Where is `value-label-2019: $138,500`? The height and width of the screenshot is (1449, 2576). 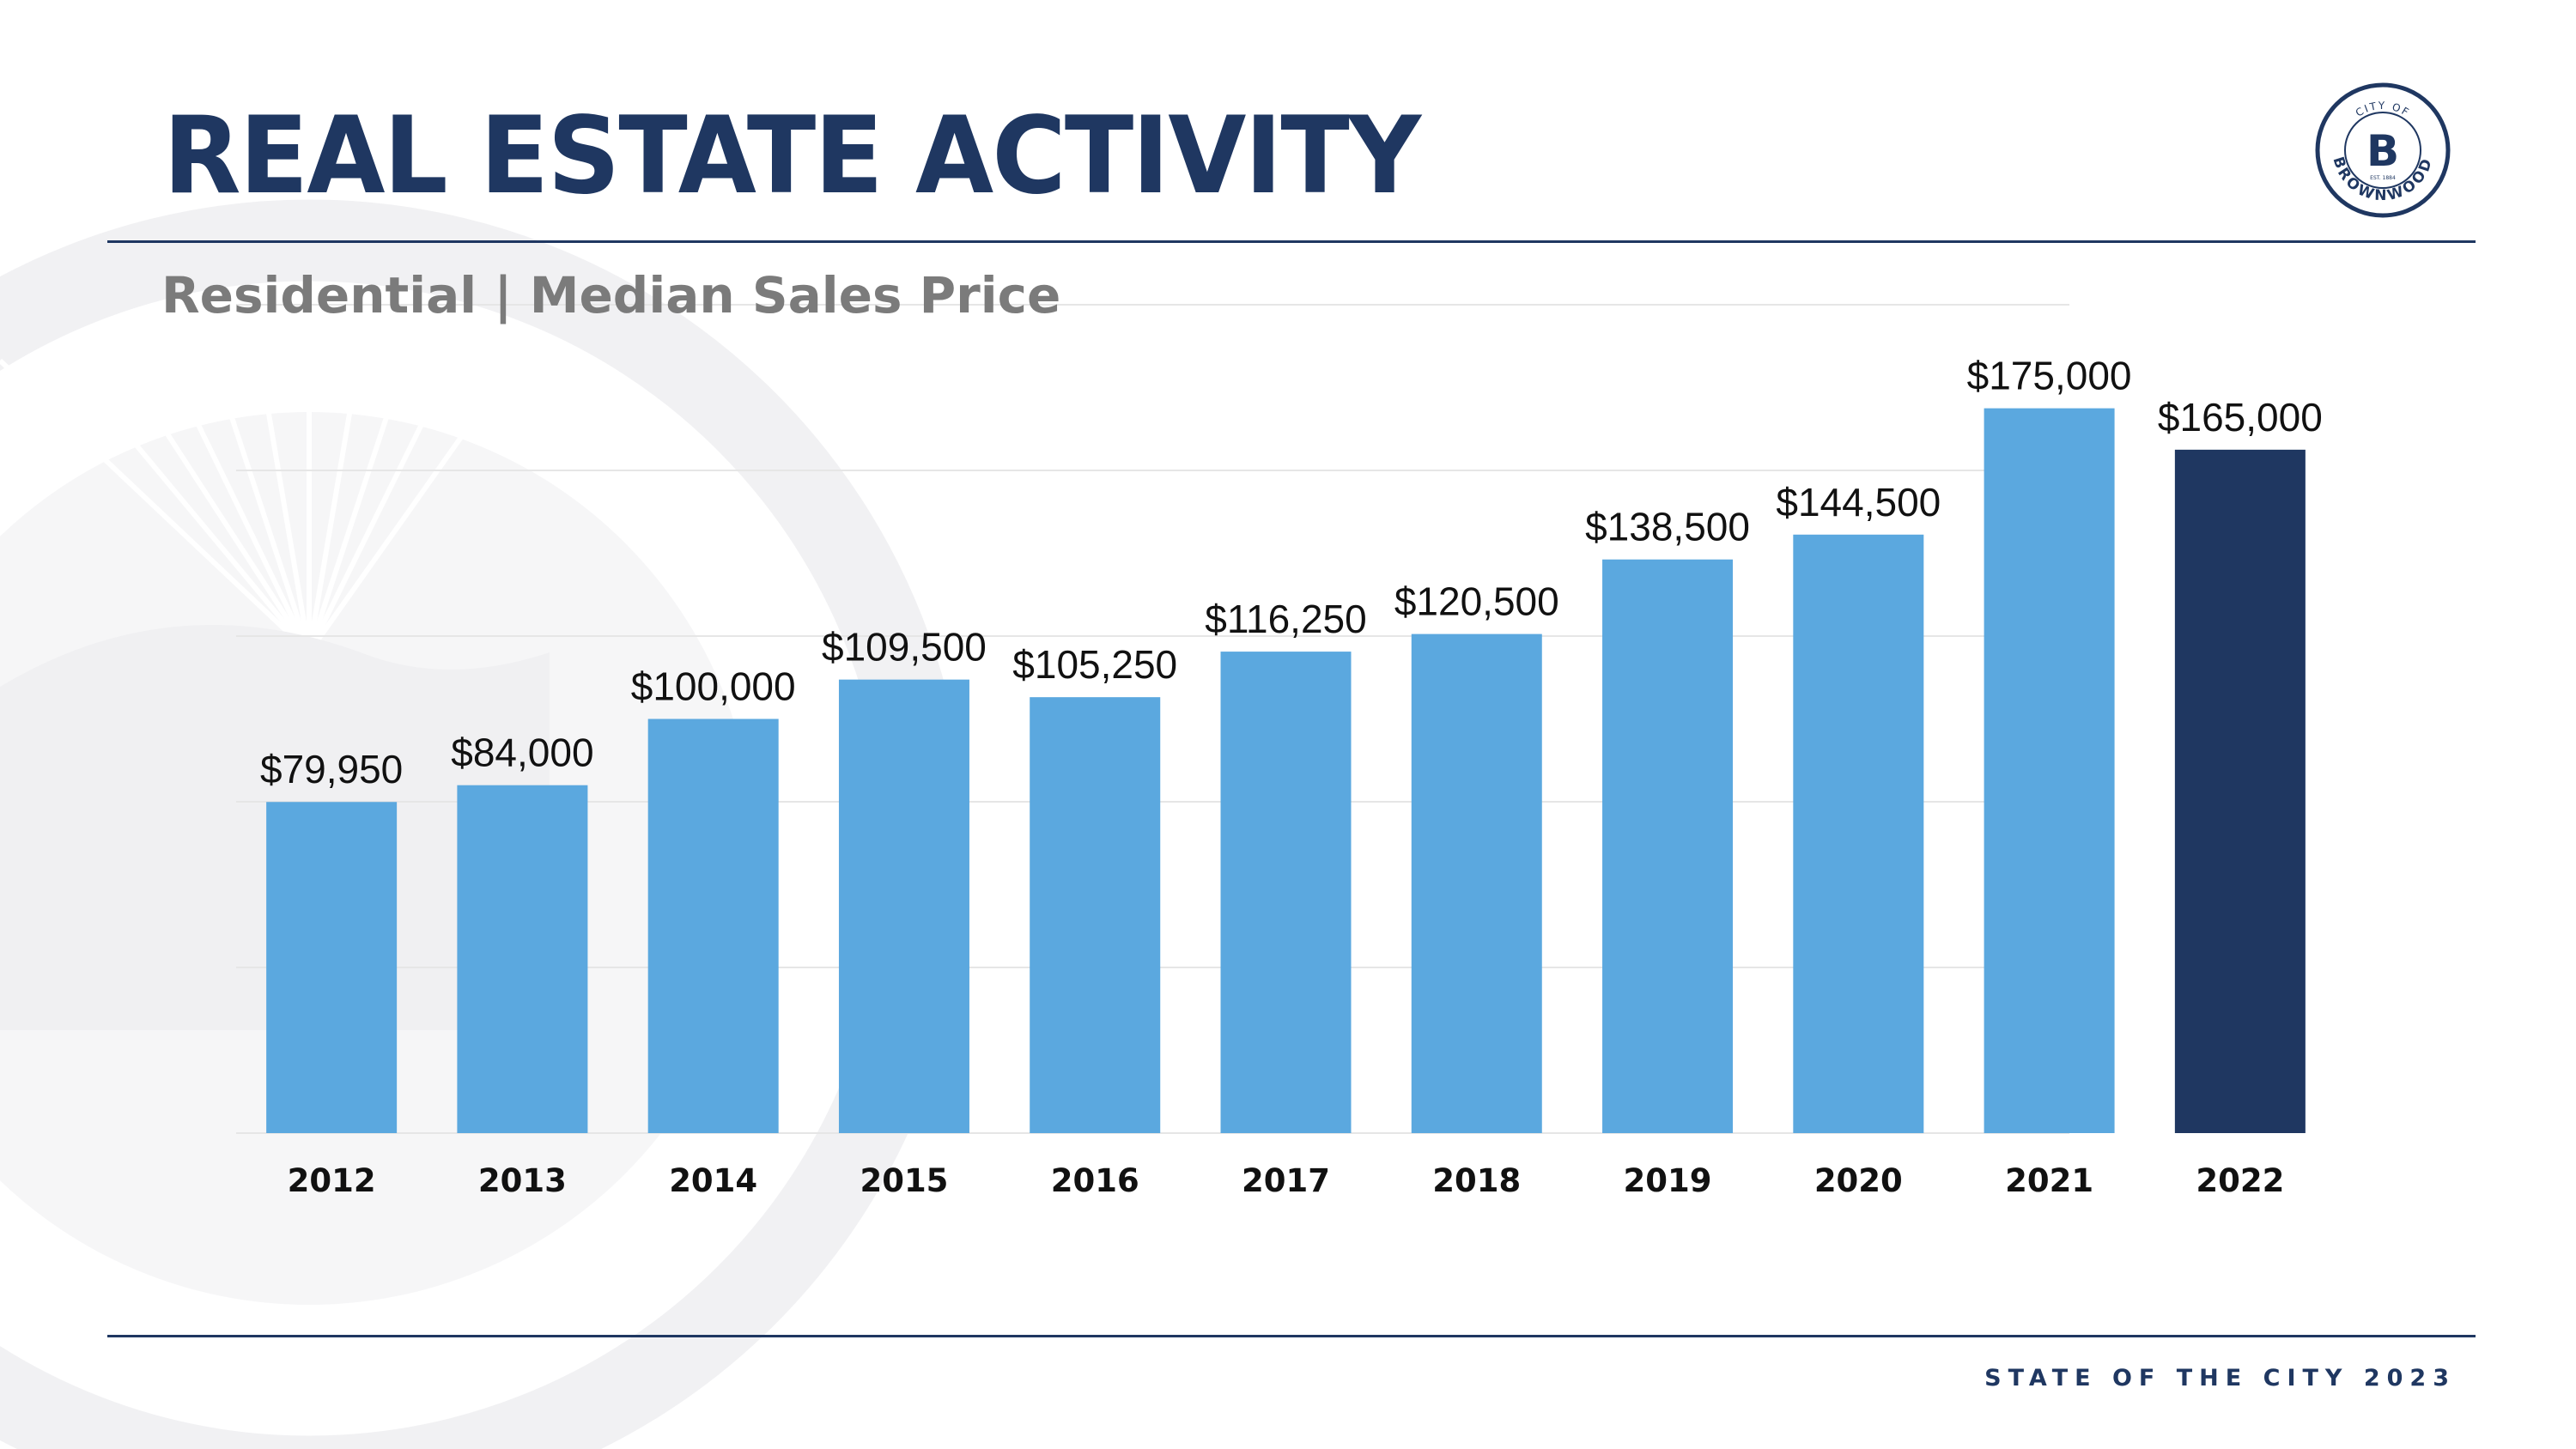 value-label-2019: $138,500 is located at coordinates (1667, 527).